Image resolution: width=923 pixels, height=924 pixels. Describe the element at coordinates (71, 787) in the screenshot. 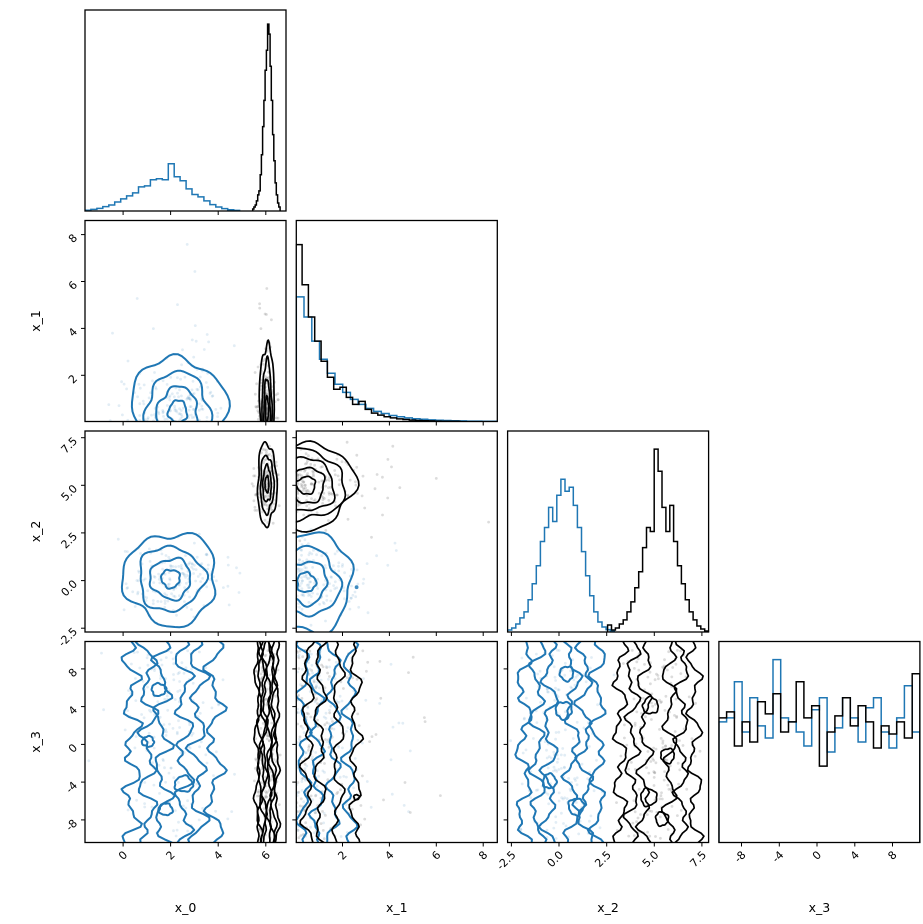

I see `y-tick-label: -4` at that location.